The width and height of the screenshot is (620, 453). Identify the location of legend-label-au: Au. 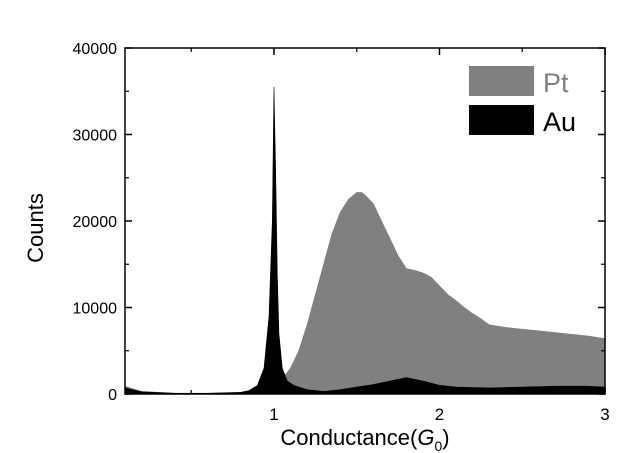
(559, 122).